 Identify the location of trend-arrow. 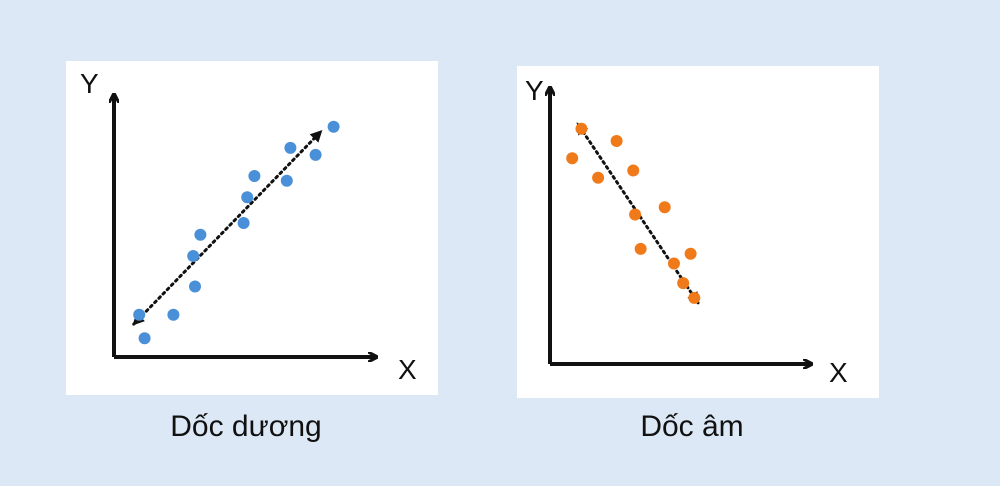
(227, 227).